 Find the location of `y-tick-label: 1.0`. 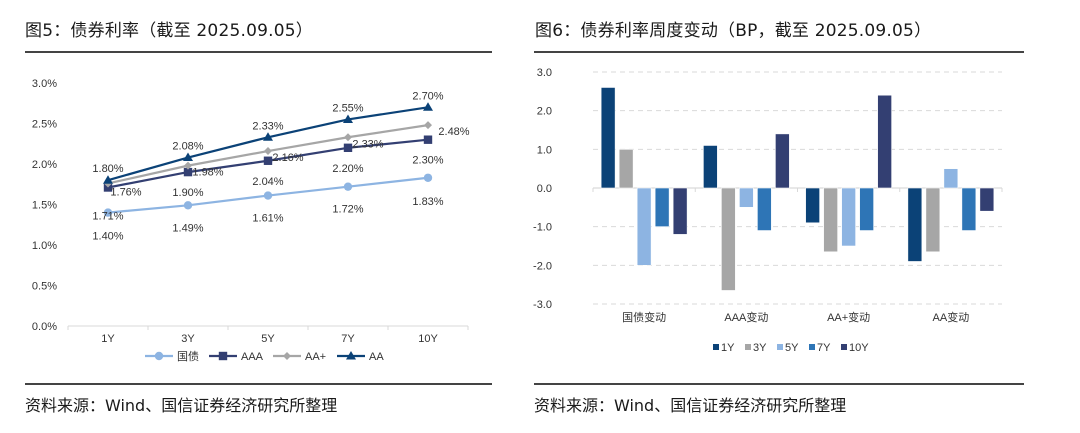

y-tick-label: 1.0 is located at coordinates (544, 150).